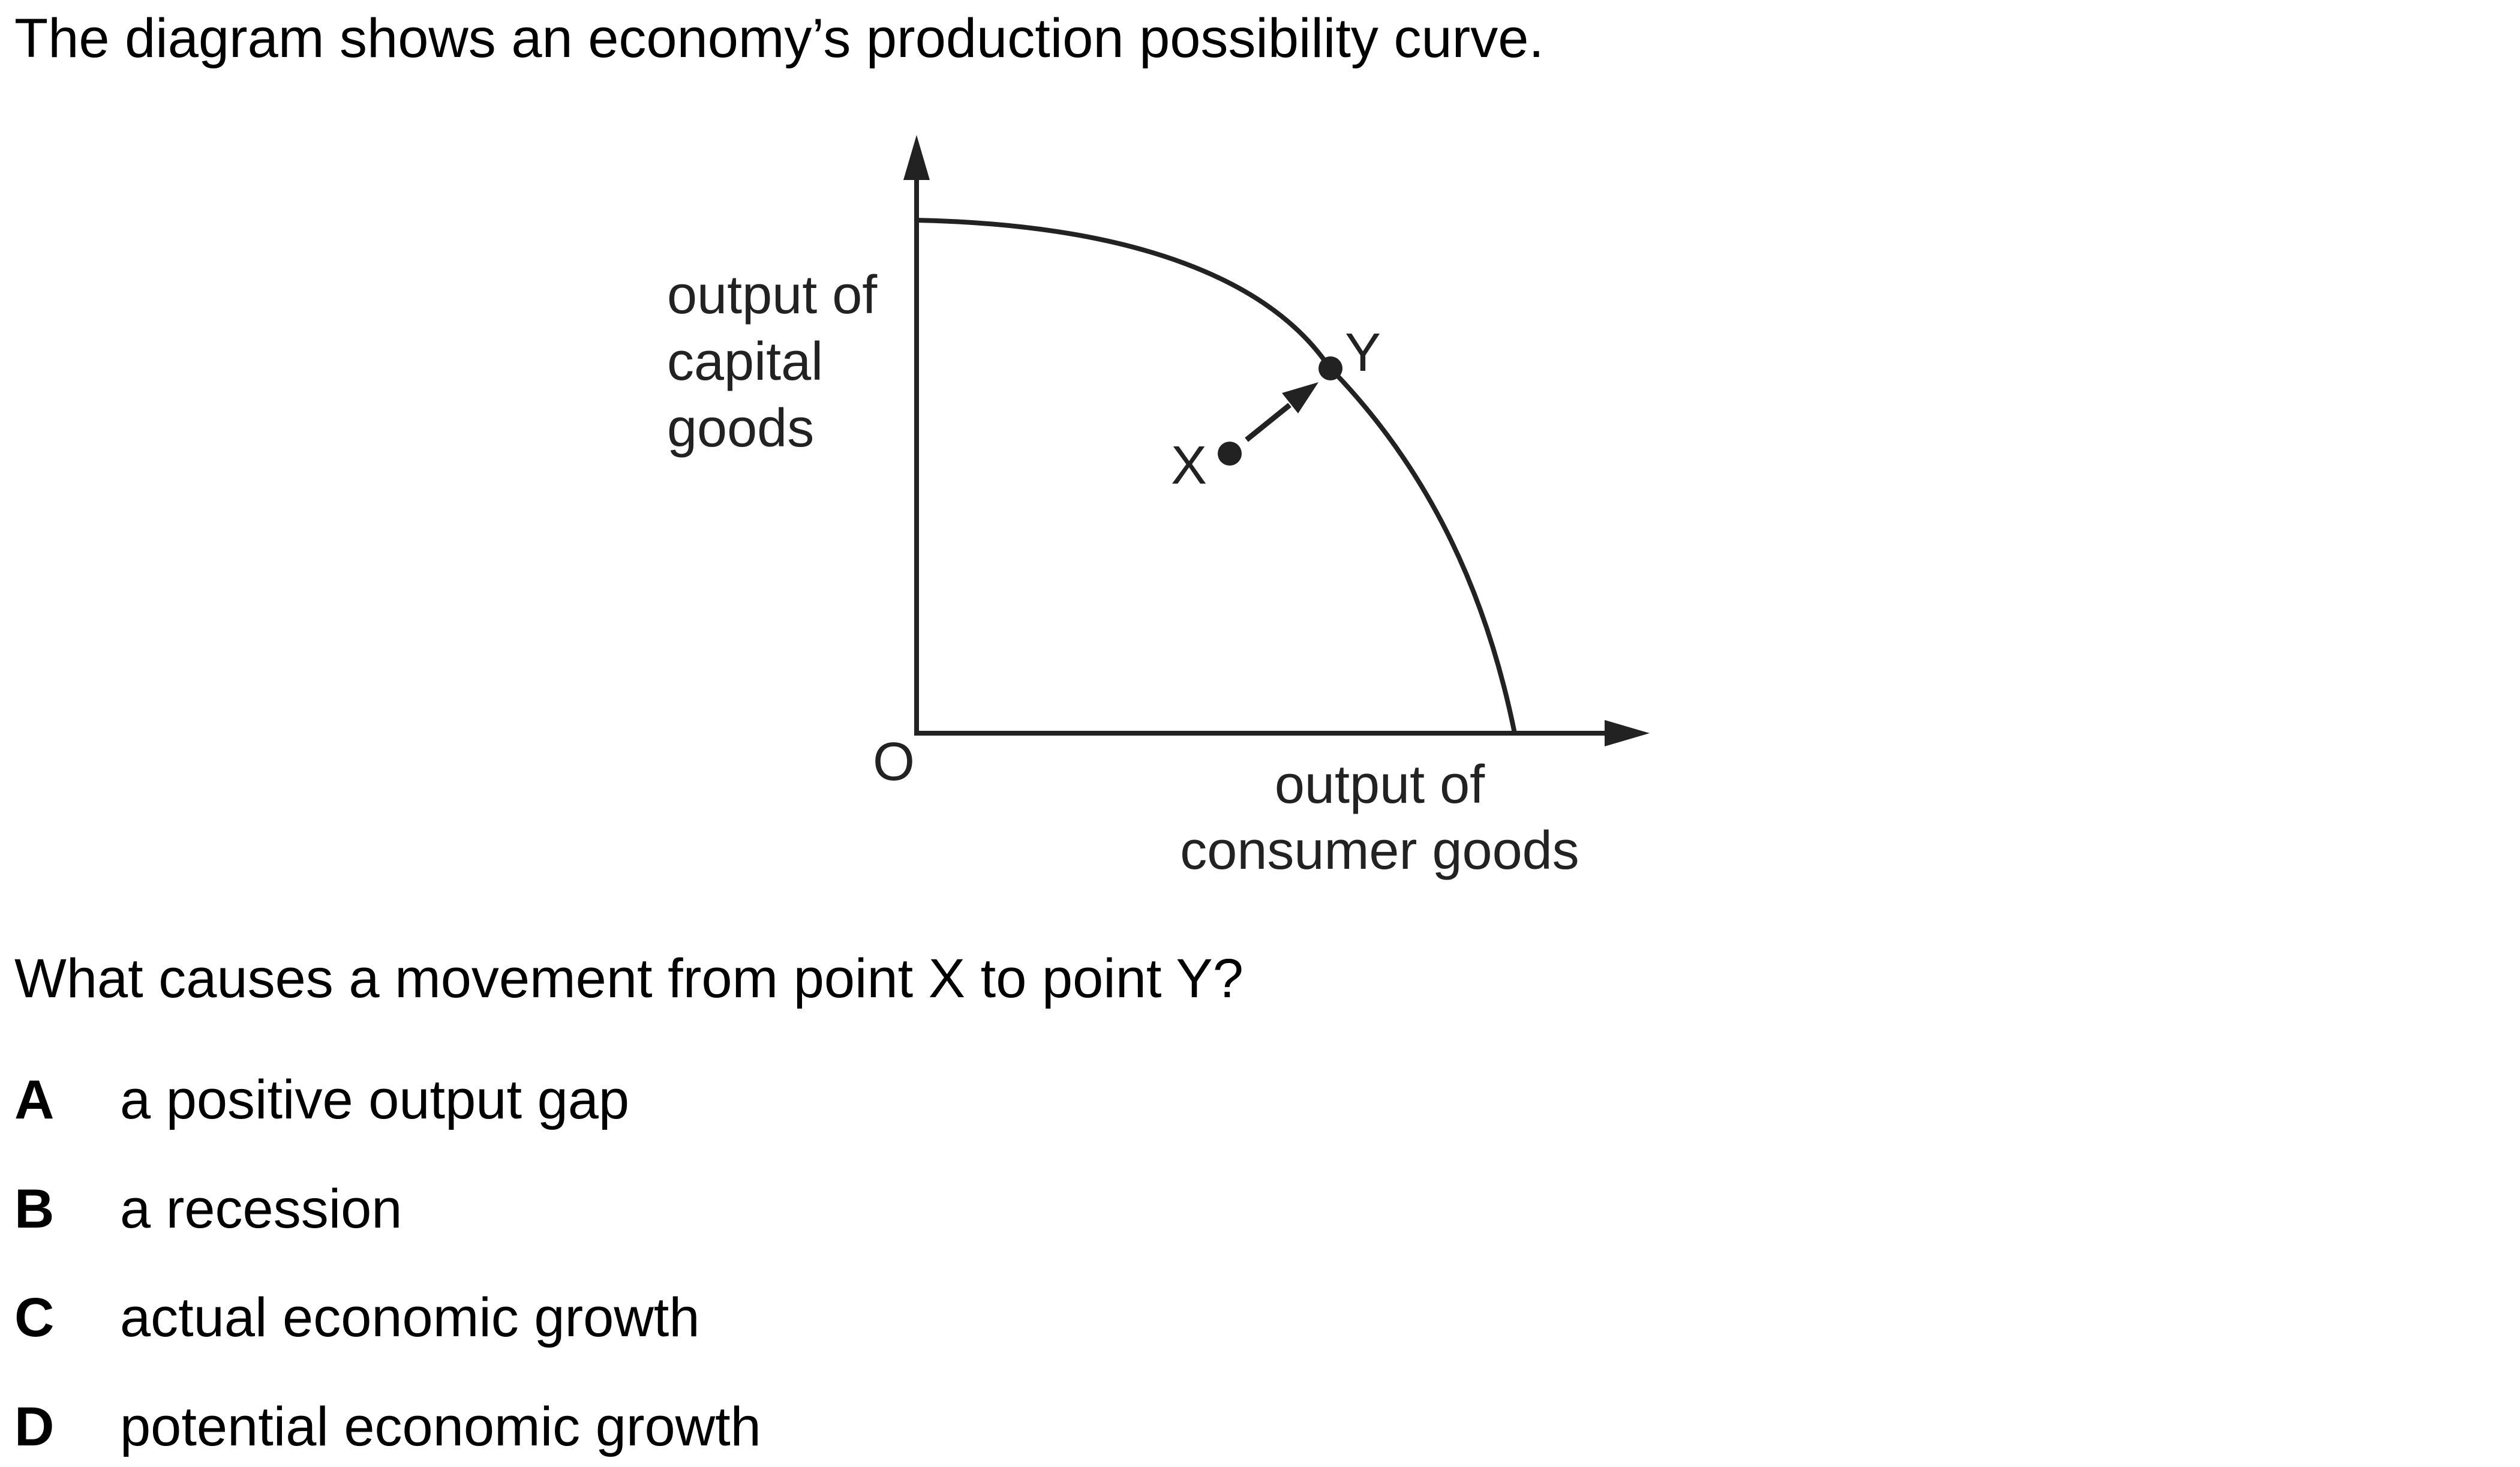 The width and height of the screenshot is (2520, 1467). What do you see at coordinates (1379, 851) in the screenshot?
I see `x-axis-label-line-2: consumer goods` at bounding box center [1379, 851].